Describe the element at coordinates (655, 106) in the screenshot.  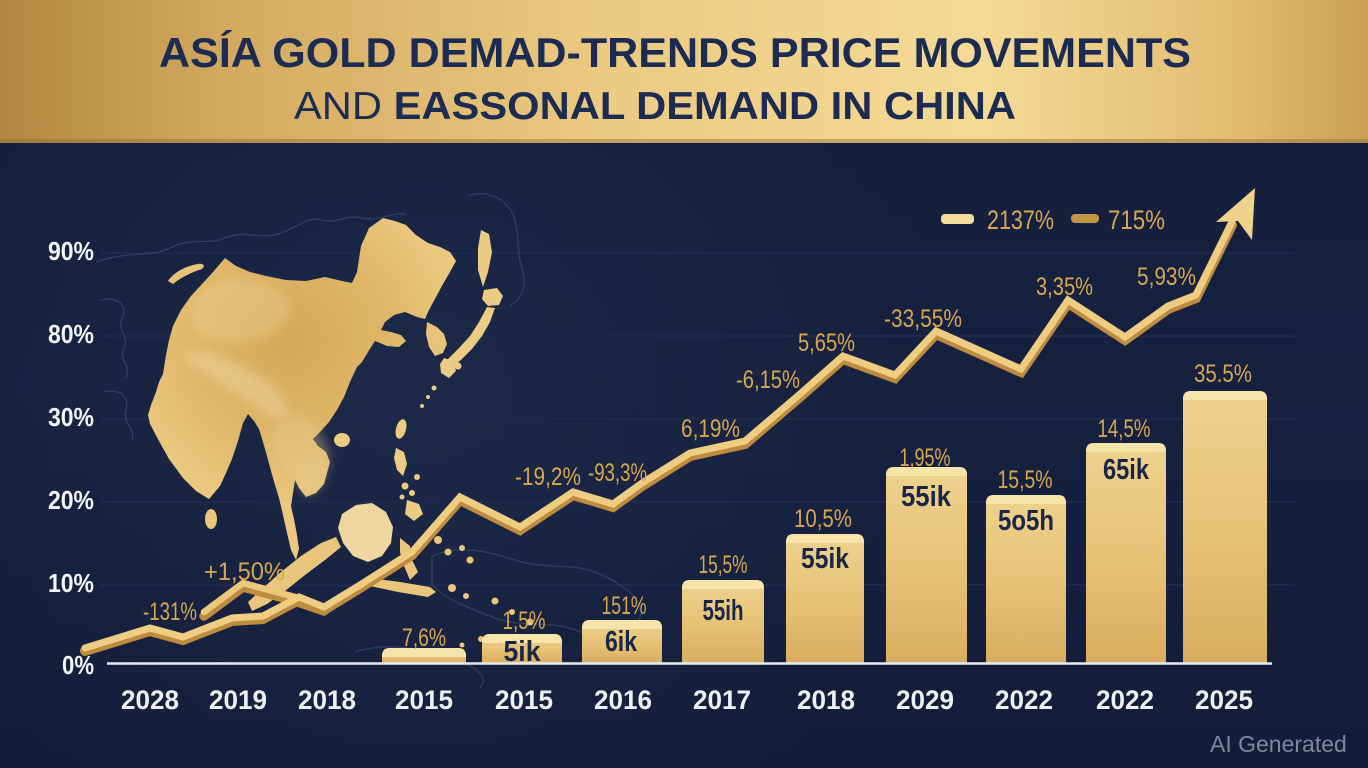
I see `svg-text: AND EASSONAL DEMAND IN CHINA` at that location.